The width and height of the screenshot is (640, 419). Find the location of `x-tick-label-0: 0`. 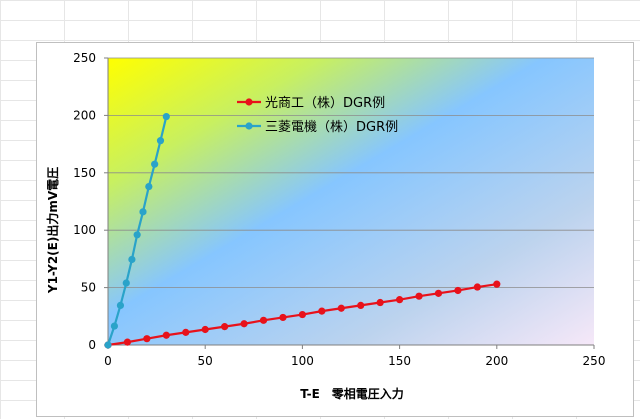

x-tick-label-0: 0 is located at coordinates (108, 361).